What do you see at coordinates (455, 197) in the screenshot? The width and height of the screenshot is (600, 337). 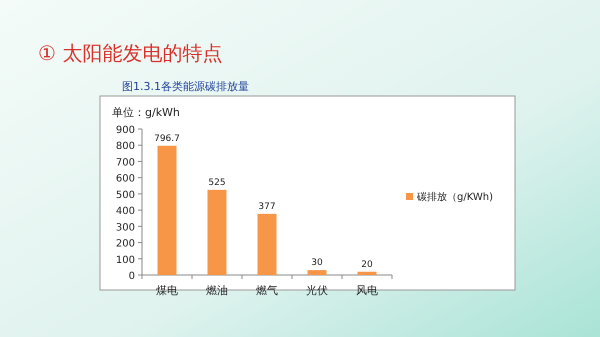 I see `legend-label: 碳排放（g/KWh)` at bounding box center [455, 197].